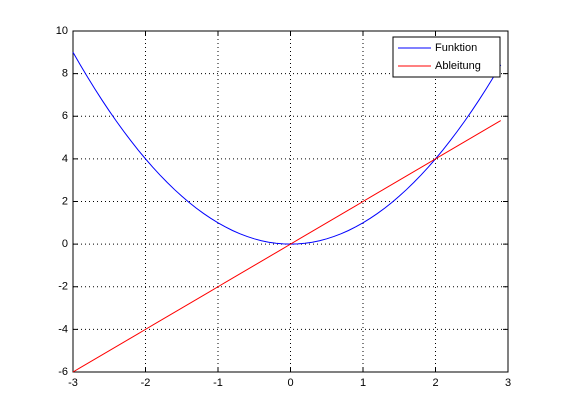 The image size is (561, 419). What do you see at coordinates (65, 116) in the screenshot?
I see `y-tick-label: 6` at bounding box center [65, 116].